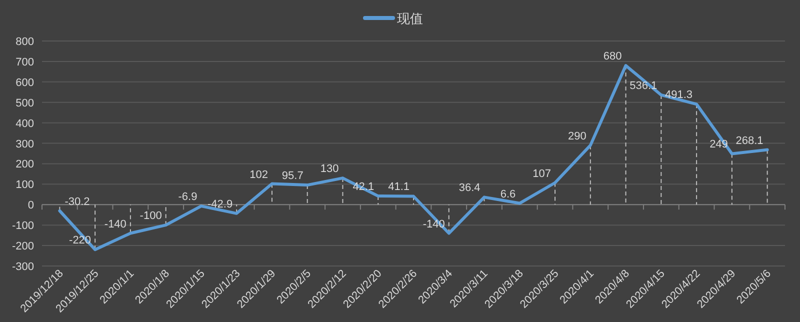  What do you see at coordinates (399, 187) in the screenshot?
I see `data-label: 41.1` at bounding box center [399, 187].